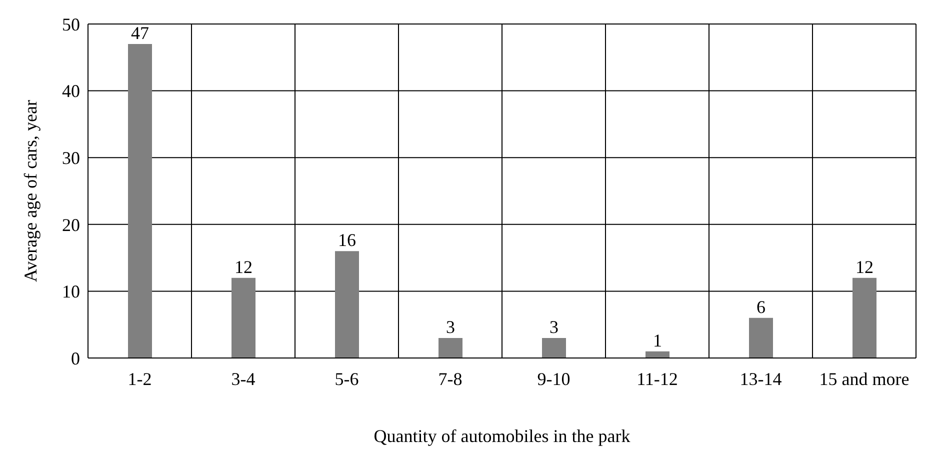 Image resolution: width=947 pixels, height=468 pixels. Describe the element at coordinates (761, 378) in the screenshot. I see `x-tick-label: 13-14` at that location.